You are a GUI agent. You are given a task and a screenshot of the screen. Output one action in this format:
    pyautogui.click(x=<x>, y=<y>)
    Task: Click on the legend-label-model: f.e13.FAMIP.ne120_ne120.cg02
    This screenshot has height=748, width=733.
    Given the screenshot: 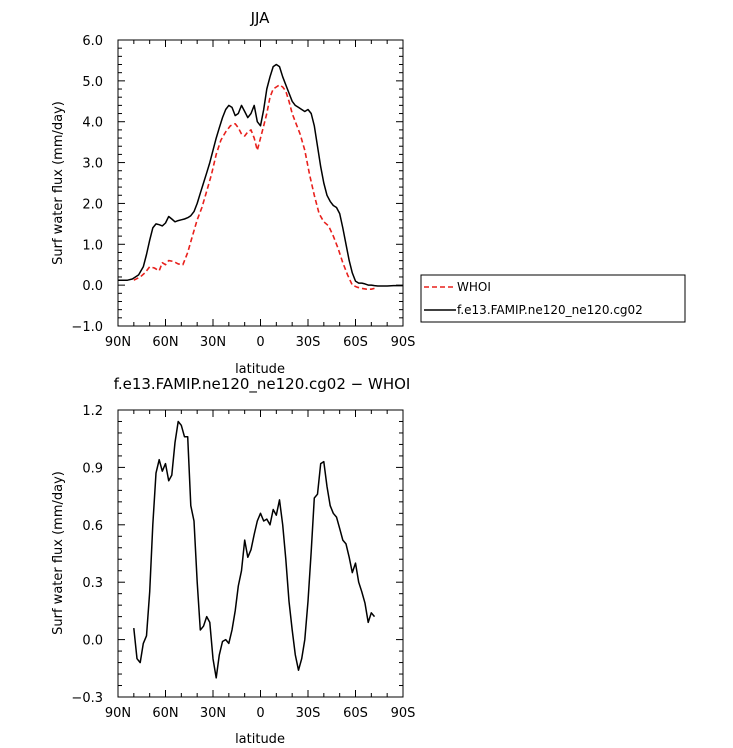 What is the action you would take?
    pyautogui.click(x=550, y=310)
    